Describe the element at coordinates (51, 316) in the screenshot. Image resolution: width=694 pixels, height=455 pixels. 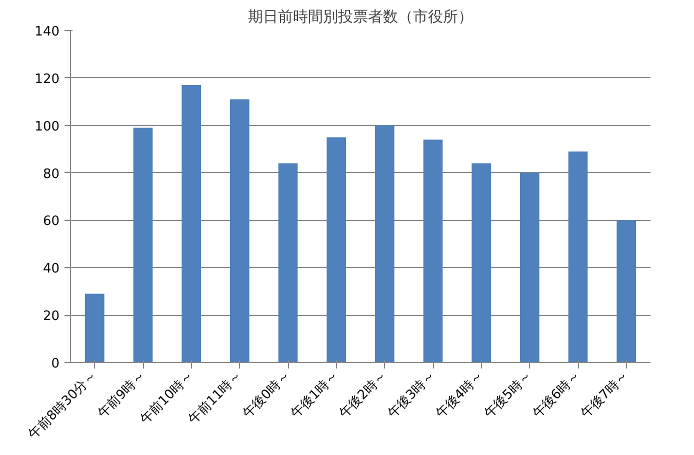
I see `y-tick-label: 20` at that location.